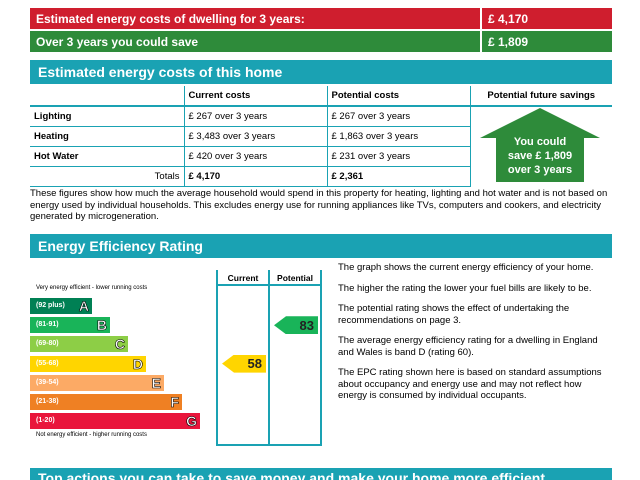 This screenshot has height=480, width=640. I want to click on row-label: Hot Water, so click(107, 156).